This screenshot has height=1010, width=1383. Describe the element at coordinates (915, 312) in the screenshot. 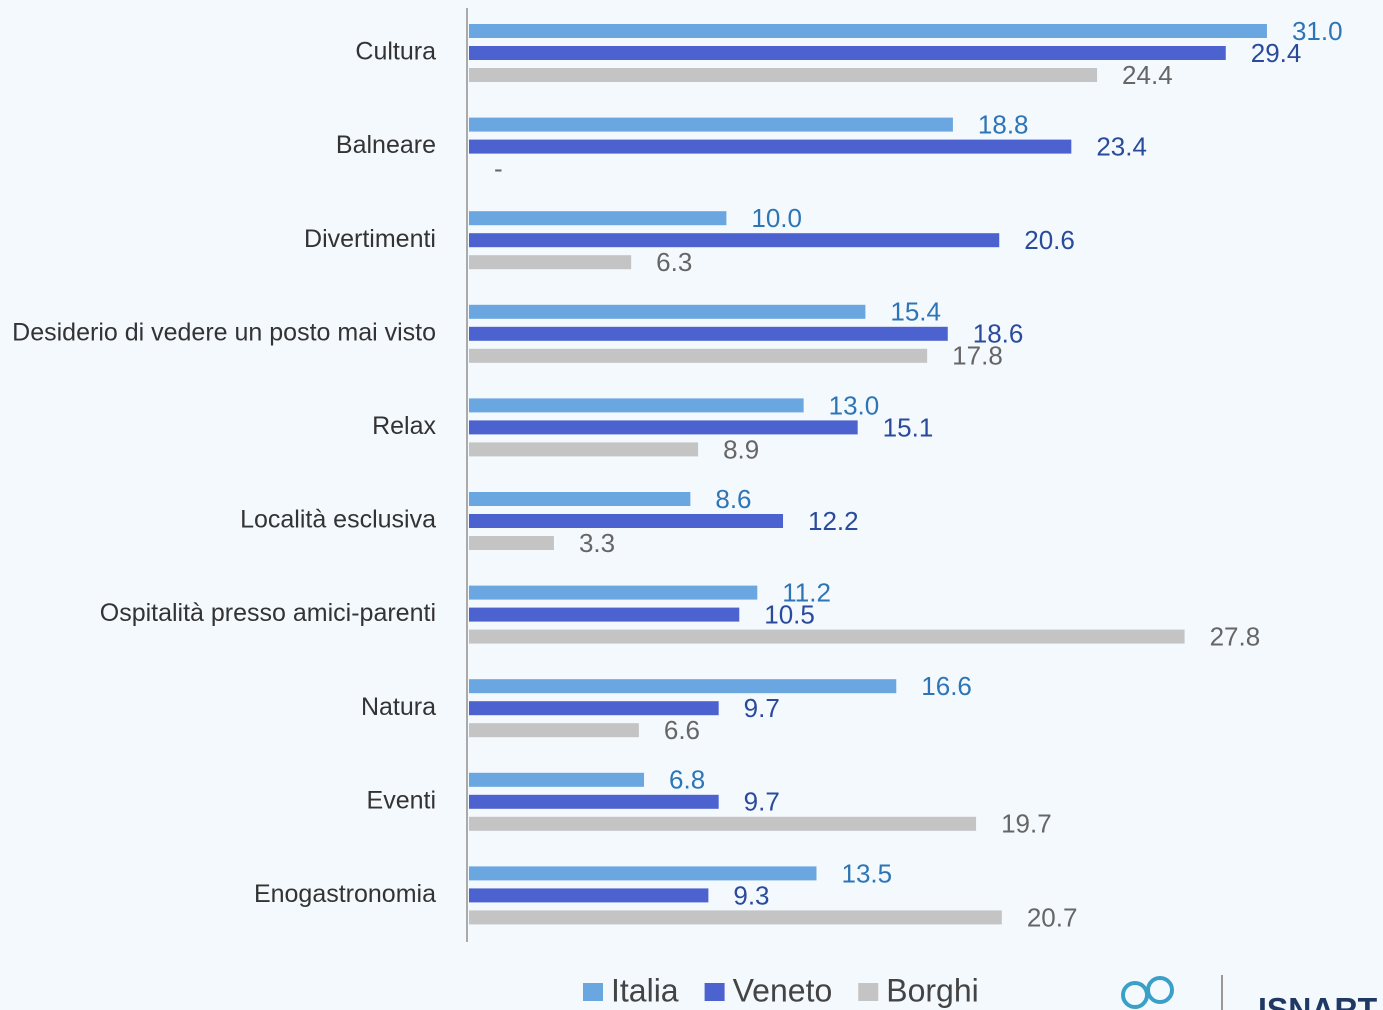

I see `value-label: 15.4` at that location.